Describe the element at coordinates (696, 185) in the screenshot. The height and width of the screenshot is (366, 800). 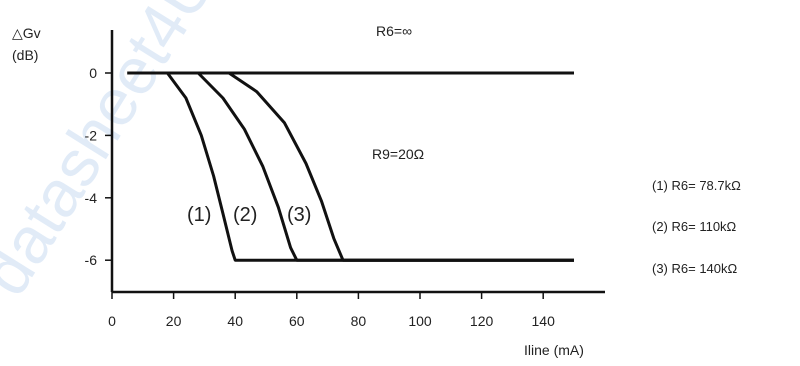
I see `legend-entry-1: (1) R6= 78.7kΩ` at that location.